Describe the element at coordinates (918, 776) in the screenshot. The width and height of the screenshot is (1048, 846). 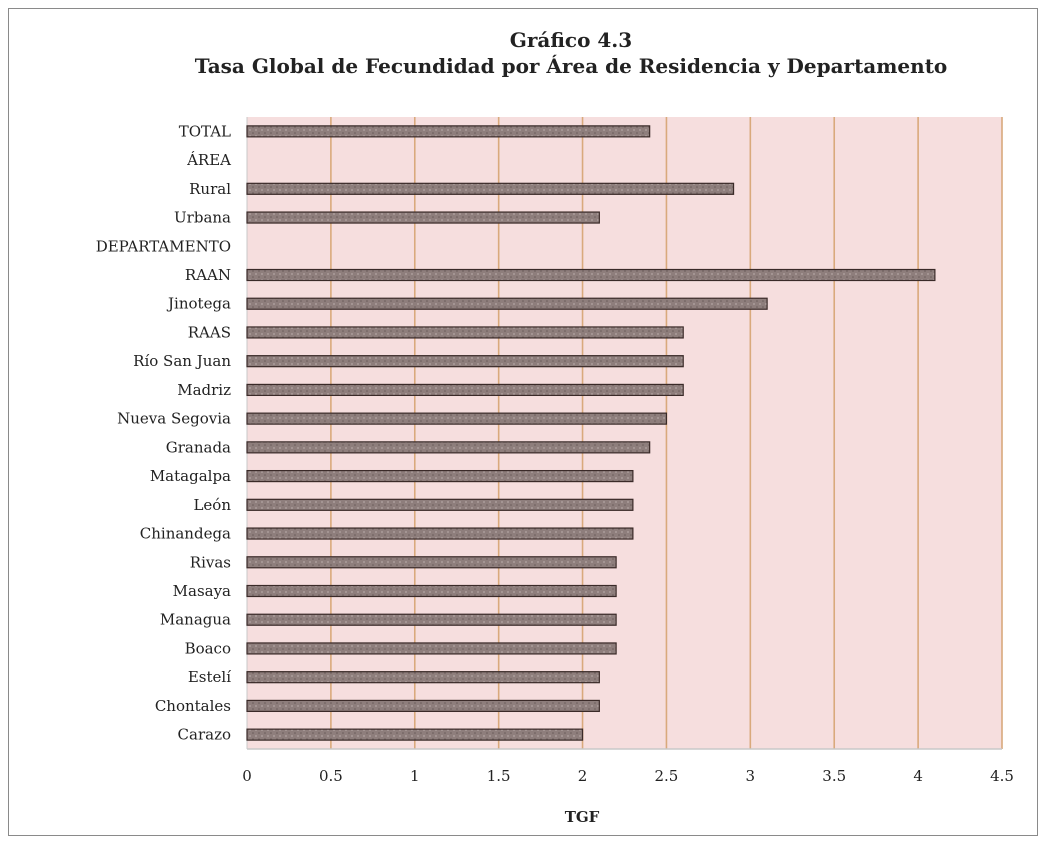
I see `x-tick-label: 4` at that location.